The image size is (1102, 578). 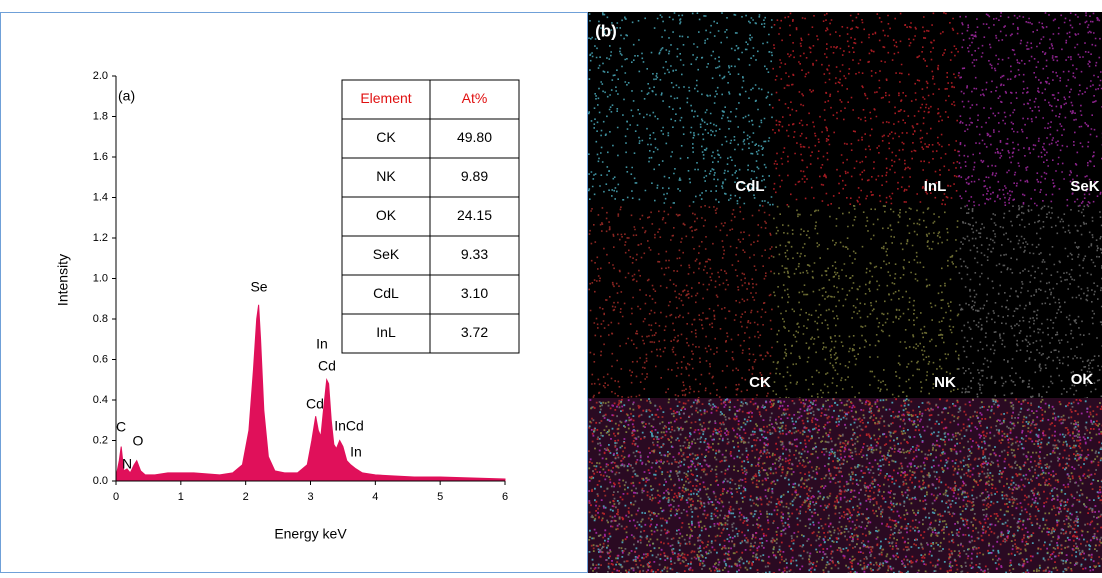 I want to click on y-tick-label: 0.0, so click(x=100, y=481).